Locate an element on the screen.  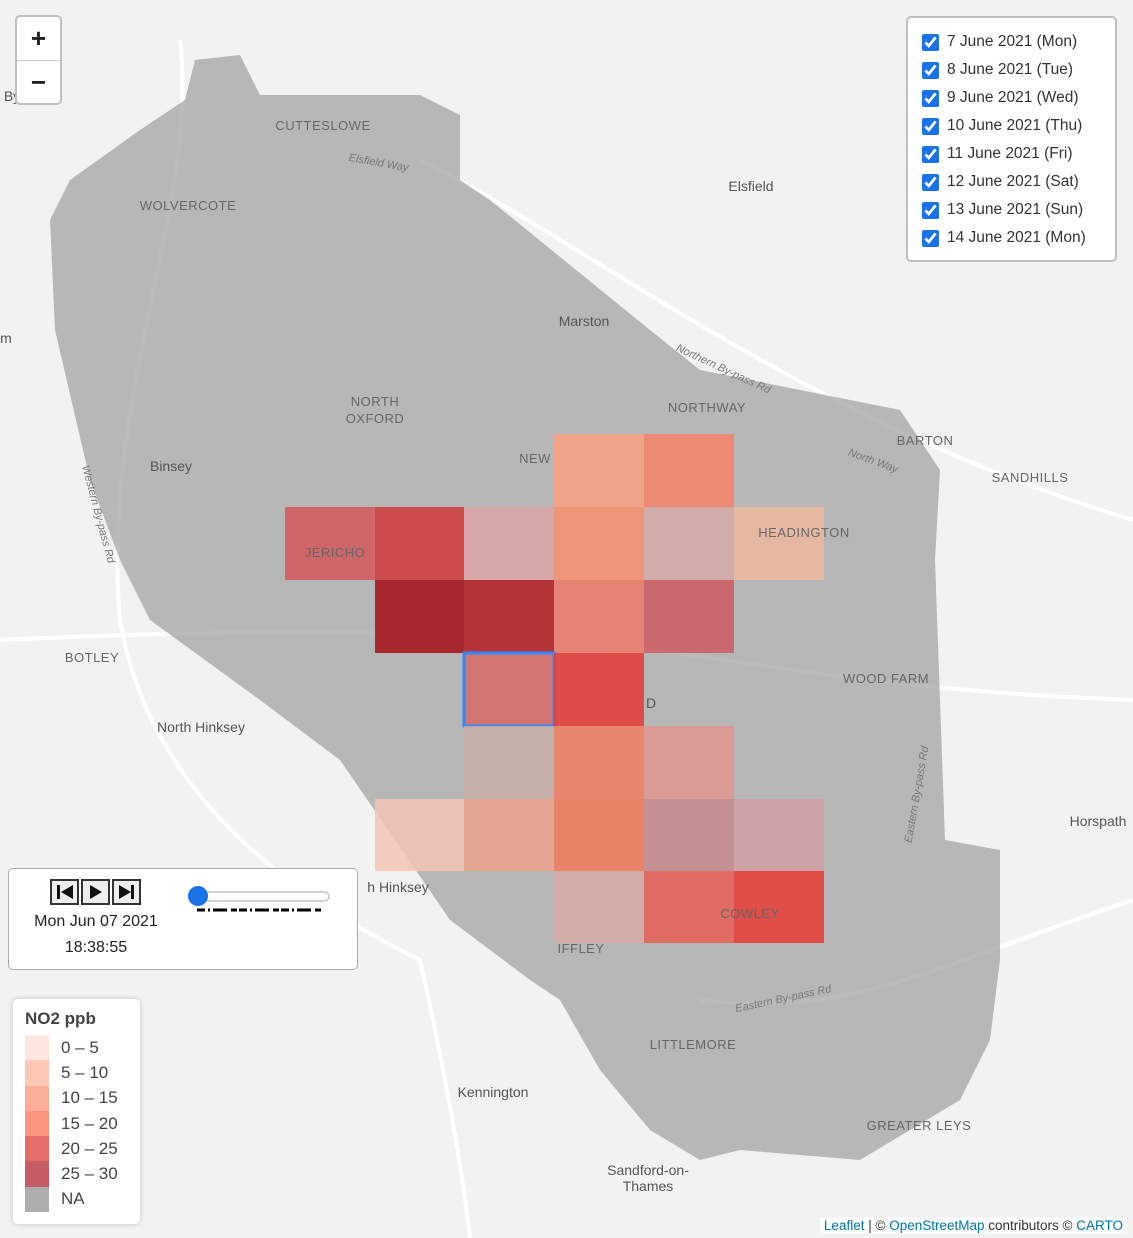
player-controls: Mon Jun 07 2021 18:38:55 is located at coordinates (182, 917).